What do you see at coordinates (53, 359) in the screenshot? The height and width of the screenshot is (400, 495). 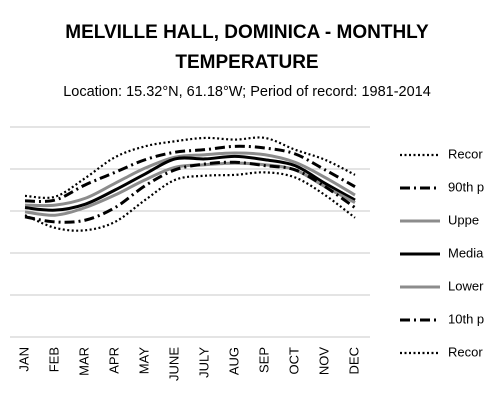 I see `x-tick-label: FEB` at bounding box center [53, 359].